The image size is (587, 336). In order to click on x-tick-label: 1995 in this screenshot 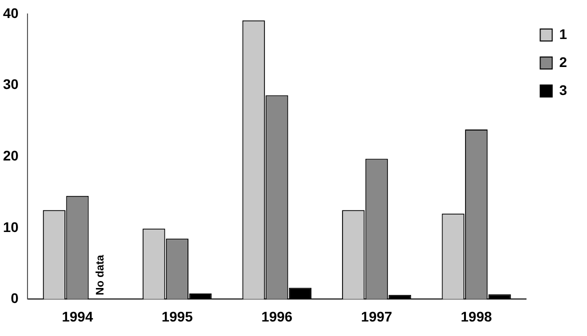, I will do `click(177, 316)`.